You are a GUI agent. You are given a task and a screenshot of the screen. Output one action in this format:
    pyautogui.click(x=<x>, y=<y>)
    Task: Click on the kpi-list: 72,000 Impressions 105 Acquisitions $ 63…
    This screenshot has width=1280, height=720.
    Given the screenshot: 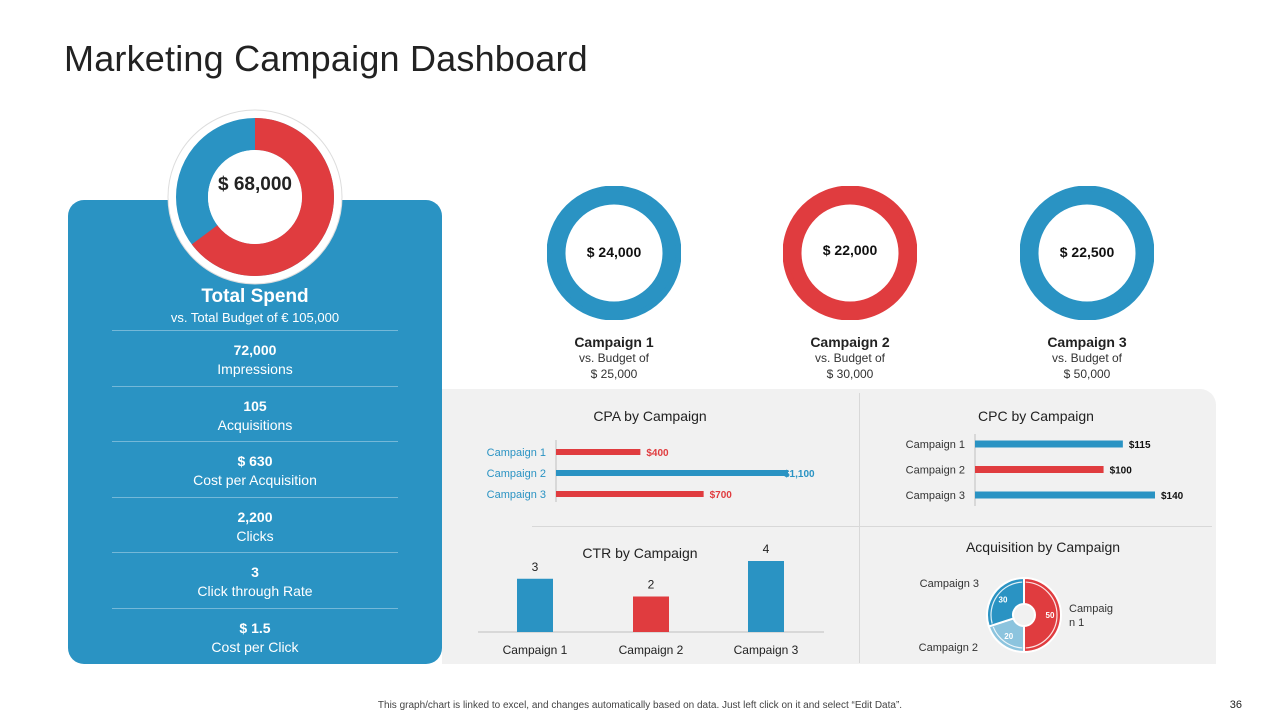 What is the action you would take?
    pyautogui.click(x=255, y=496)
    